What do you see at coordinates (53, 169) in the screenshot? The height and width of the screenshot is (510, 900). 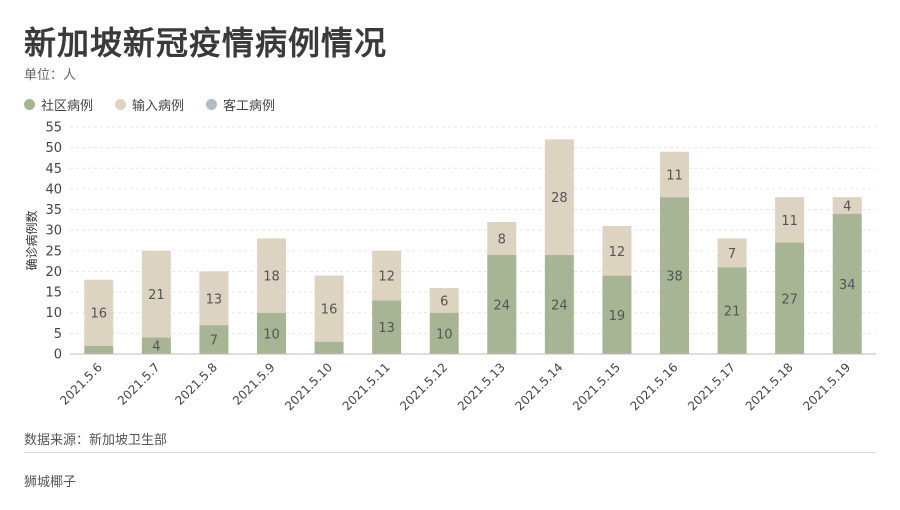 I see `y-tick-label-45: 45` at bounding box center [53, 169].